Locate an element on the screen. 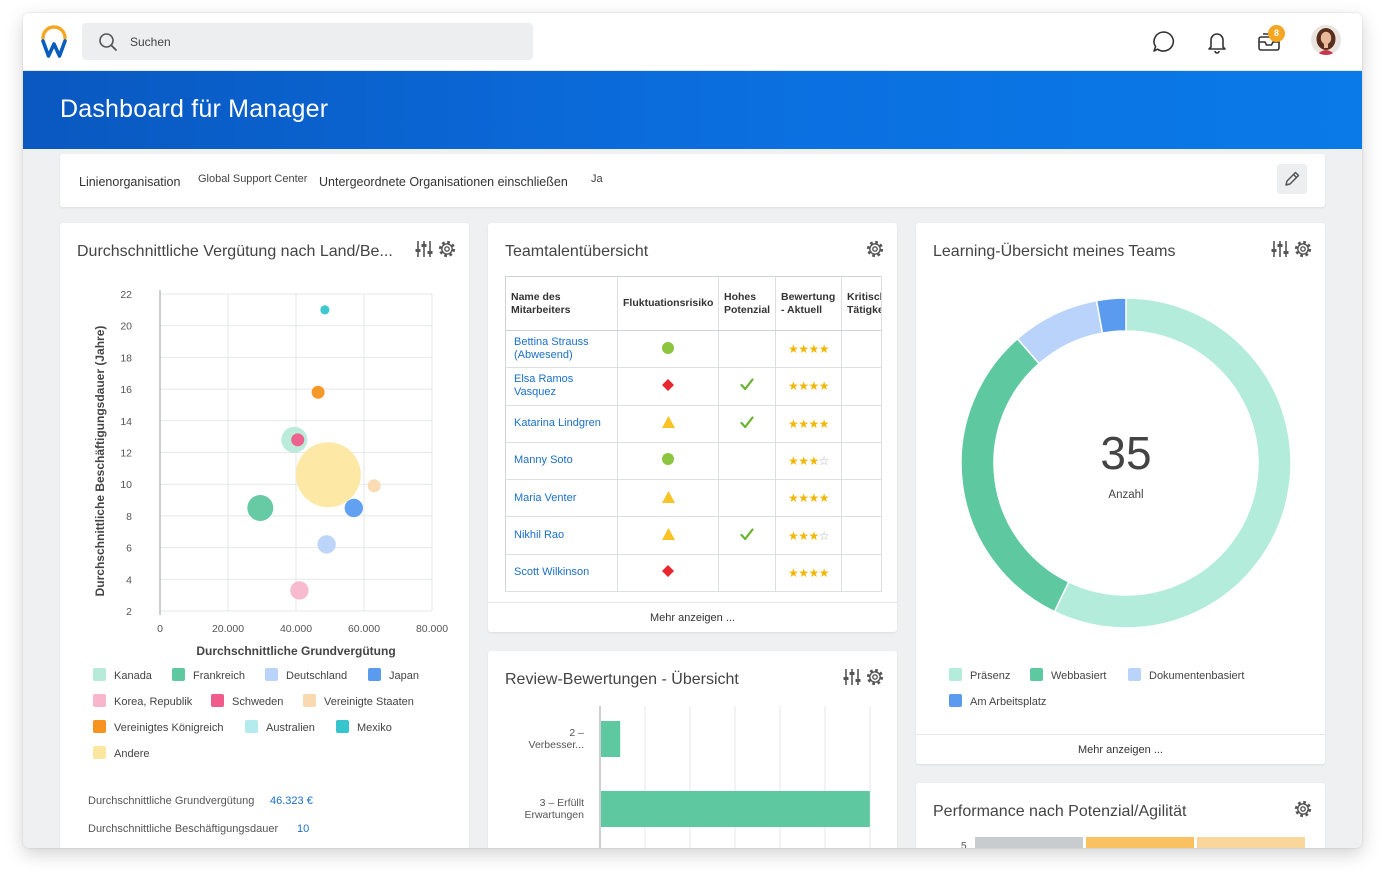  employee-name-link: Katarina Lindgren is located at coordinates (561, 424).